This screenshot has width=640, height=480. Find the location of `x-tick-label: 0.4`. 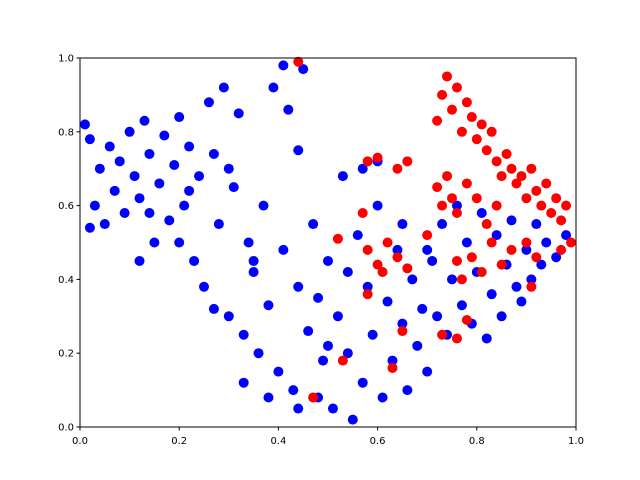

x-tick-label: 0.4 is located at coordinates (278, 441).